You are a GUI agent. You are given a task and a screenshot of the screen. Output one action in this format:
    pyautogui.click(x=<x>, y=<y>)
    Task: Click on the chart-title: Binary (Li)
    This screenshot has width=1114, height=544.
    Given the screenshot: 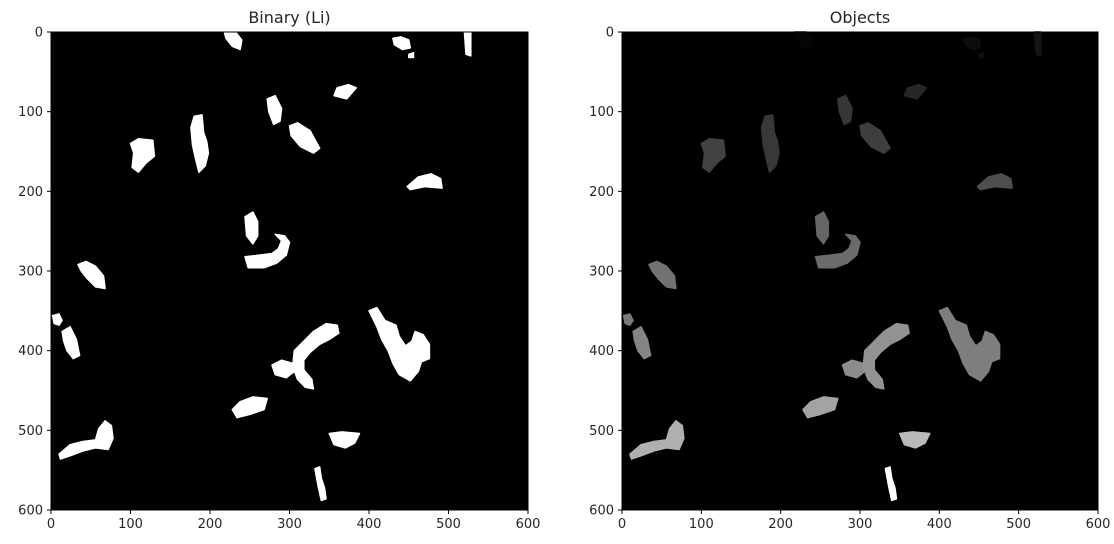 What is the action you would take?
    pyautogui.click(x=289, y=17)
    